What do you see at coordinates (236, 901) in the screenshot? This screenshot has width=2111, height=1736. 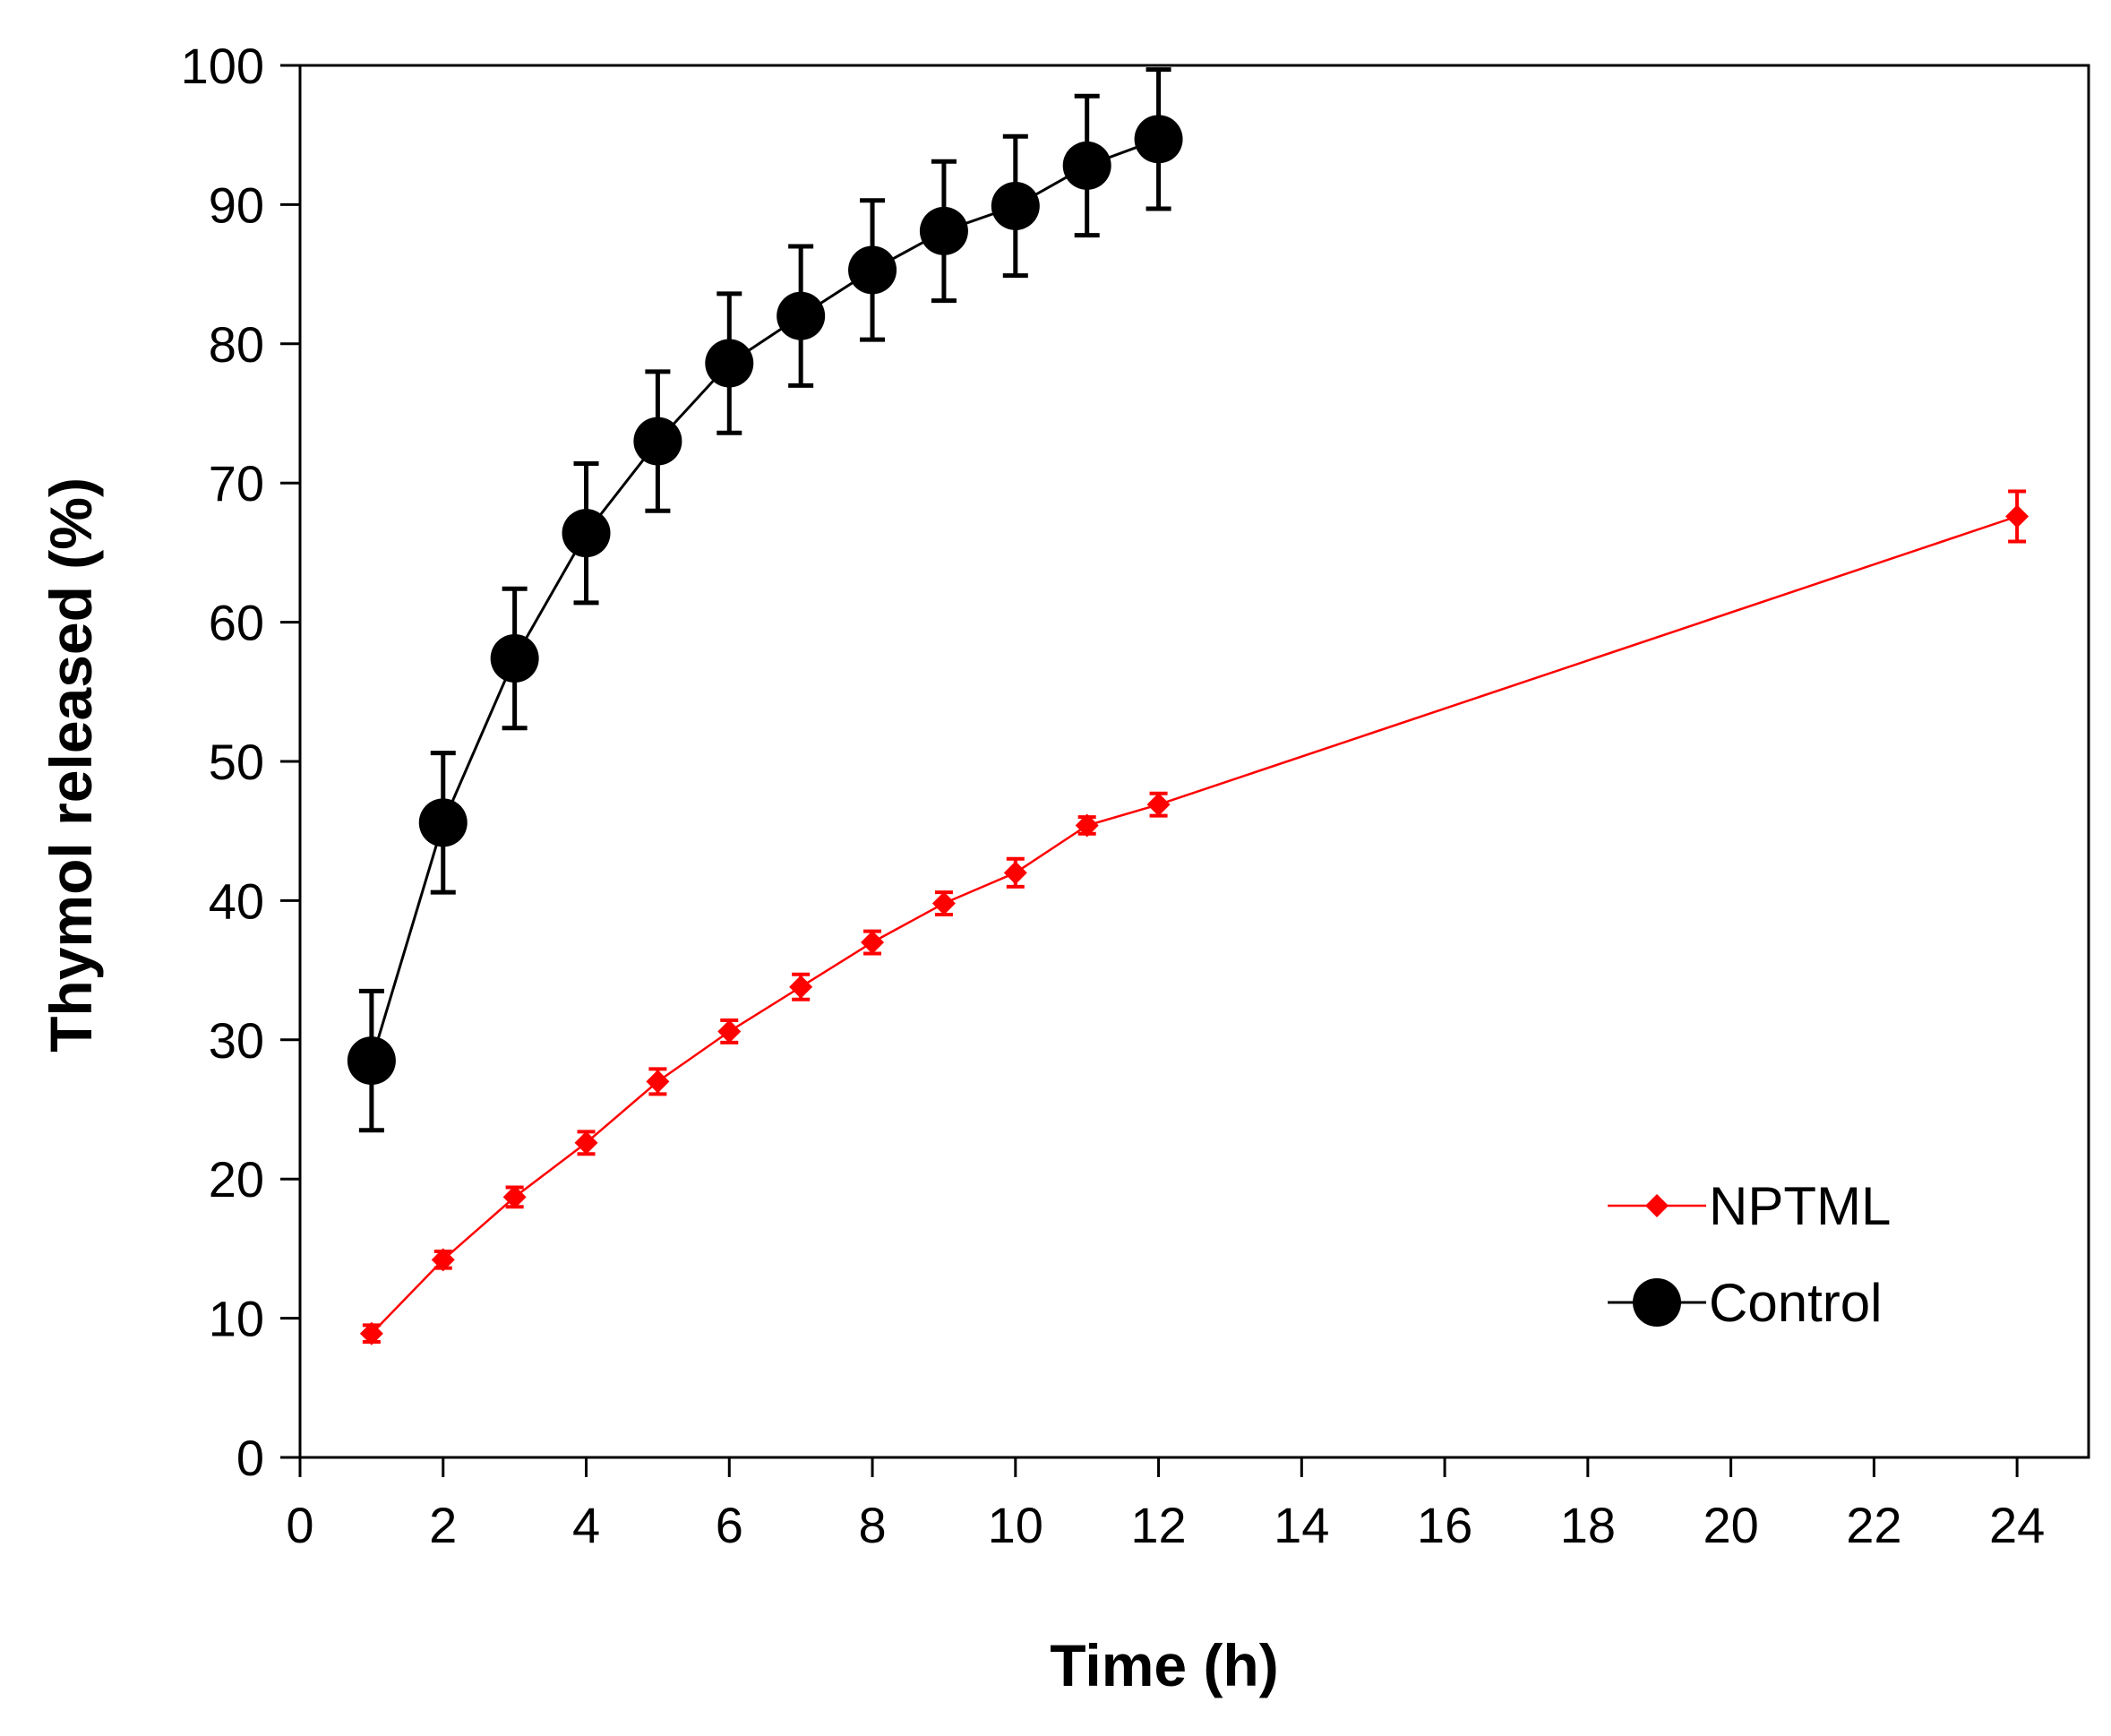 I see `y-tick-label: 40` at bounding box center [236, 901].